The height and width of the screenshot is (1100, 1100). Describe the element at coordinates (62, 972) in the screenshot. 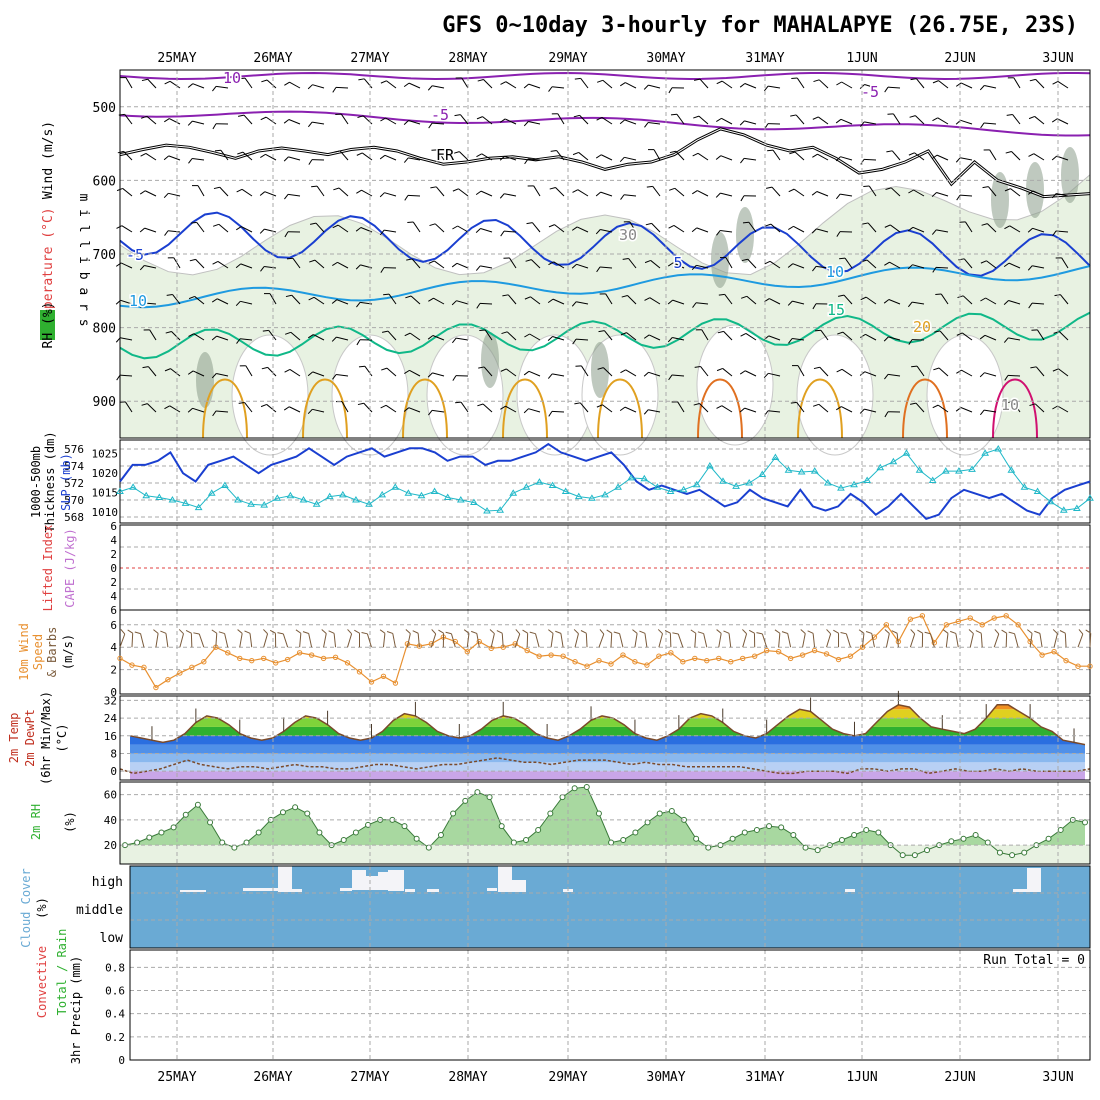

I see `precip-ylabel-b: Total / Rain` at that location.